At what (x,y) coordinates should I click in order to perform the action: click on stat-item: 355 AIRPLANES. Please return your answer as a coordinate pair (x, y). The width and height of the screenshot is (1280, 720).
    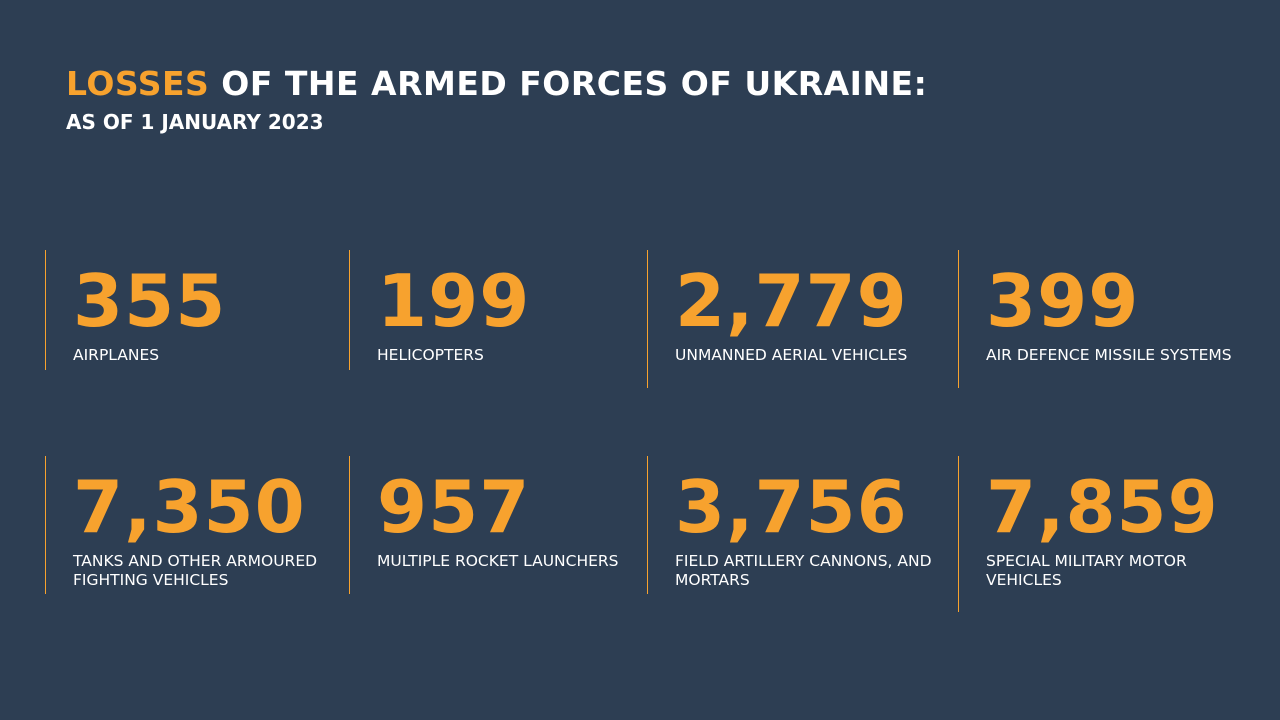
    Looking at the image, I should click on (195, 310).